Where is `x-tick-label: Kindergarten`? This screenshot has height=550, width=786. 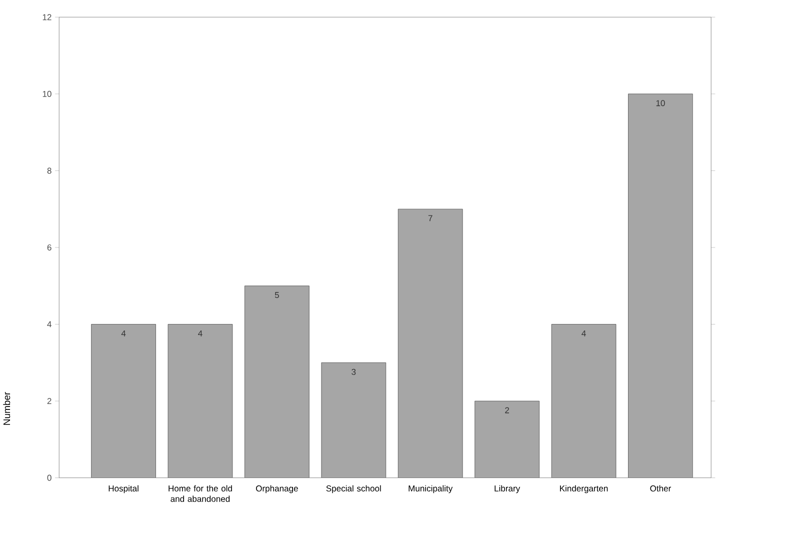
x-tick-label: Kindergarten is located at coordinates (584, 489).